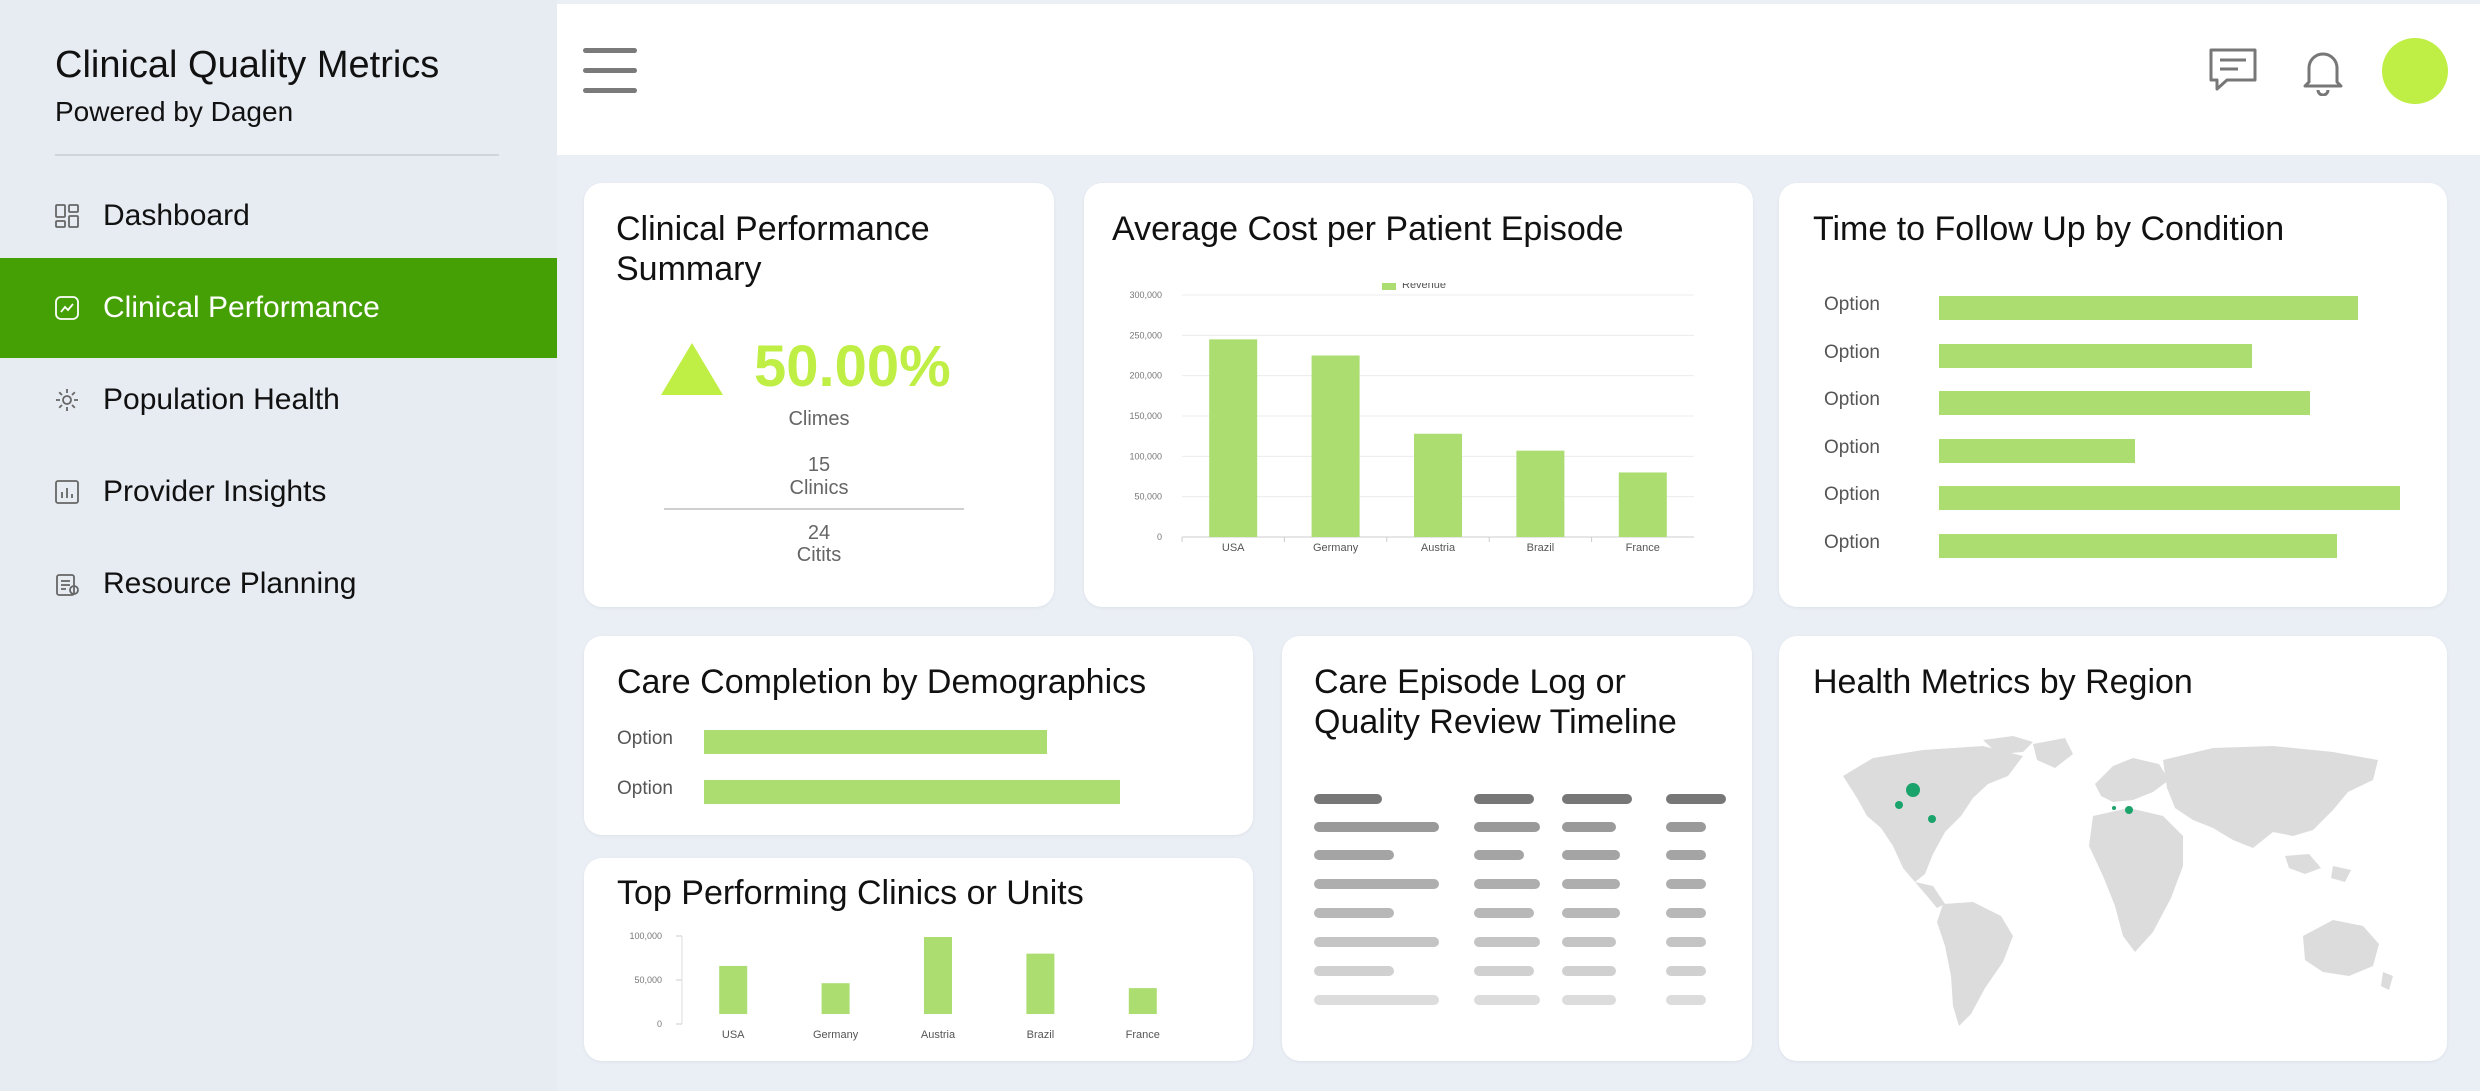  What do you see at coordinates (1145, 335) in the screenshot?
I see `y-tick-label: 250,000` at bounding box center [1145, 335].